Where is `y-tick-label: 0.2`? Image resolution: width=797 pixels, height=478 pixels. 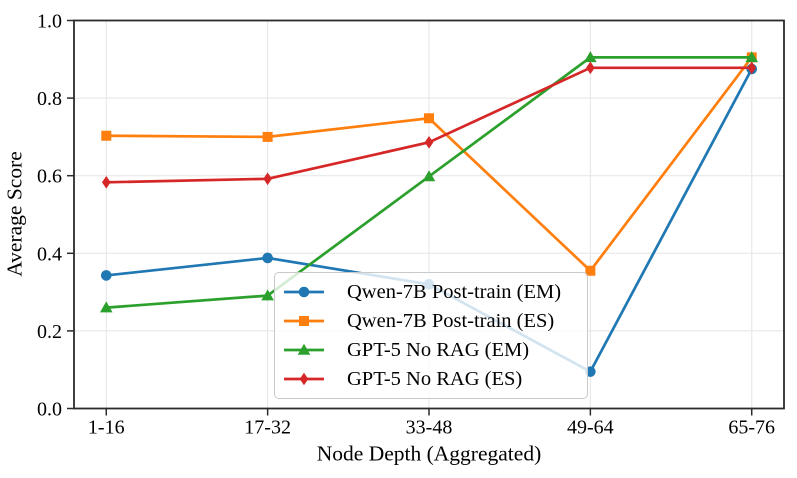 y-tick-label: 0.2 is located at coordinates (49, 332).